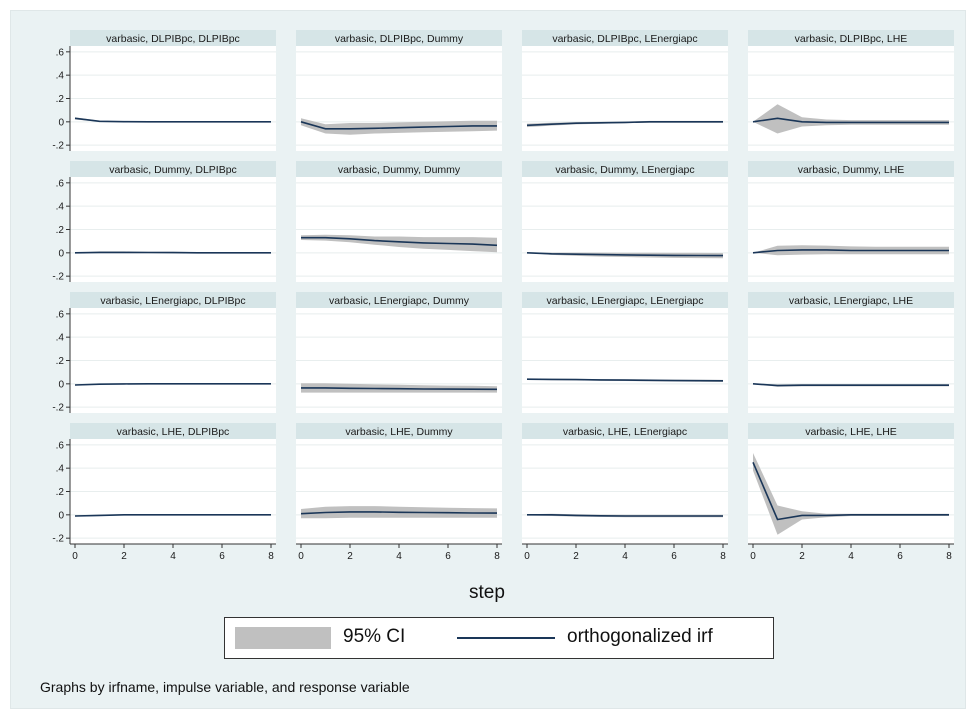  Describe the element at coordinates (399, 90) in the screenshot. I see `panel: varbasic, DLPIBpc, Dummy` at that location.